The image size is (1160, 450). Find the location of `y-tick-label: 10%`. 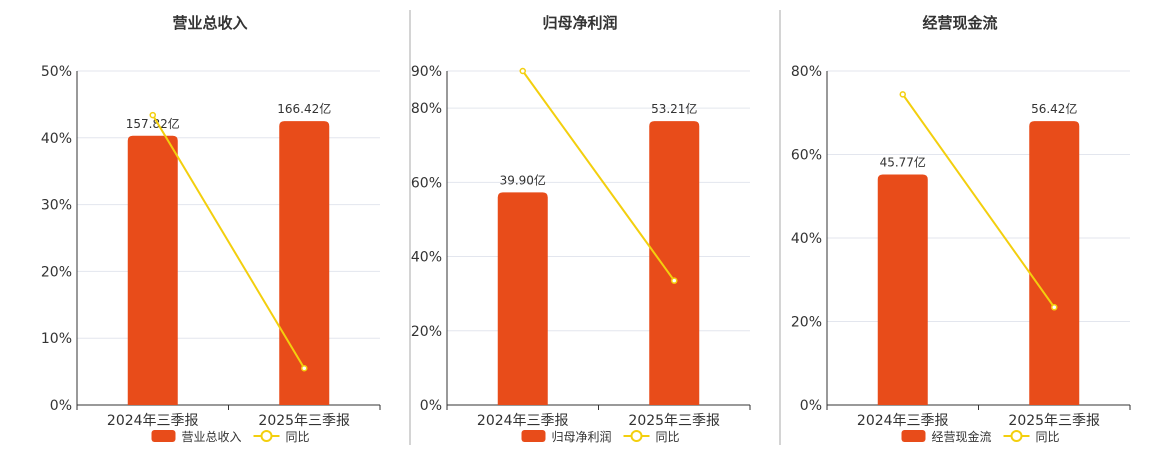

y-tick-label: 10% is located at coordinates (56, 339).